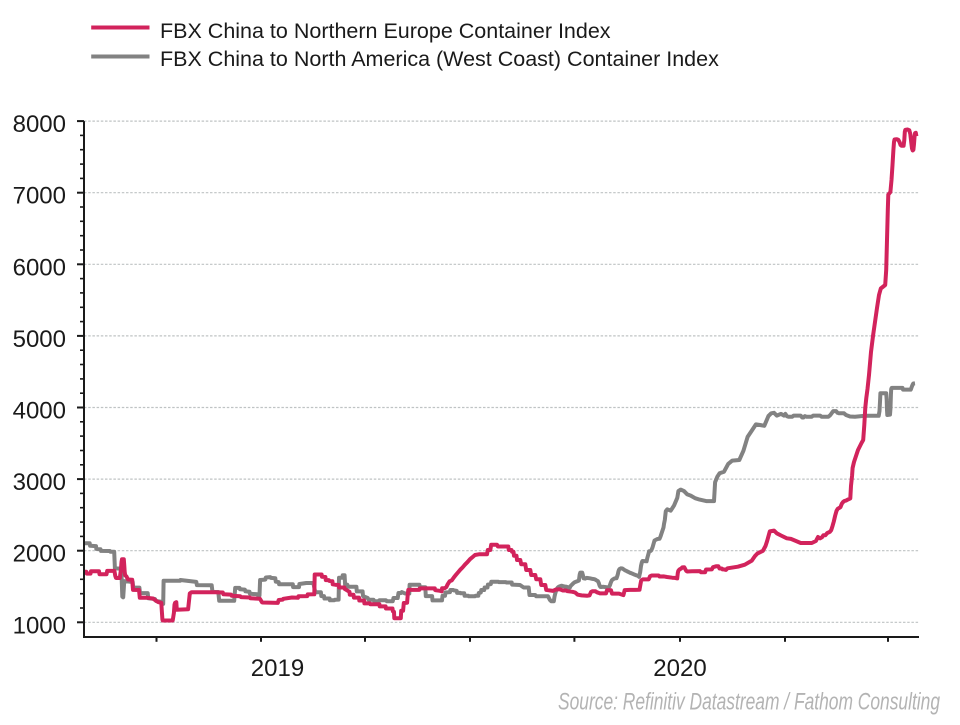 This screenshot has width=960, height=725. I want to click on svg-text: 5000, so click(39, 339).